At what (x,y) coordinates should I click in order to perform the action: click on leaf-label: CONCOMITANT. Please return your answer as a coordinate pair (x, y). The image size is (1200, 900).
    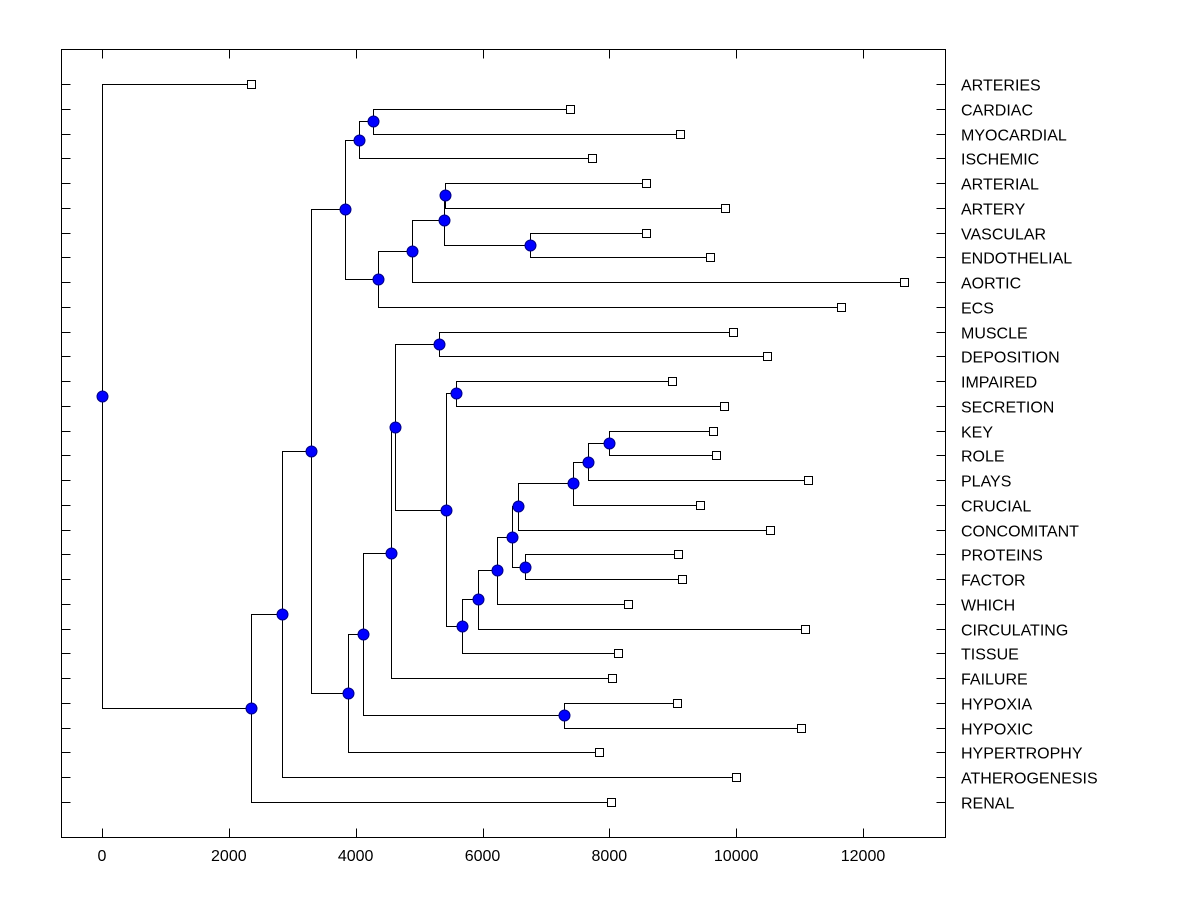
    Looking at the image, I should click on (1020, 532).